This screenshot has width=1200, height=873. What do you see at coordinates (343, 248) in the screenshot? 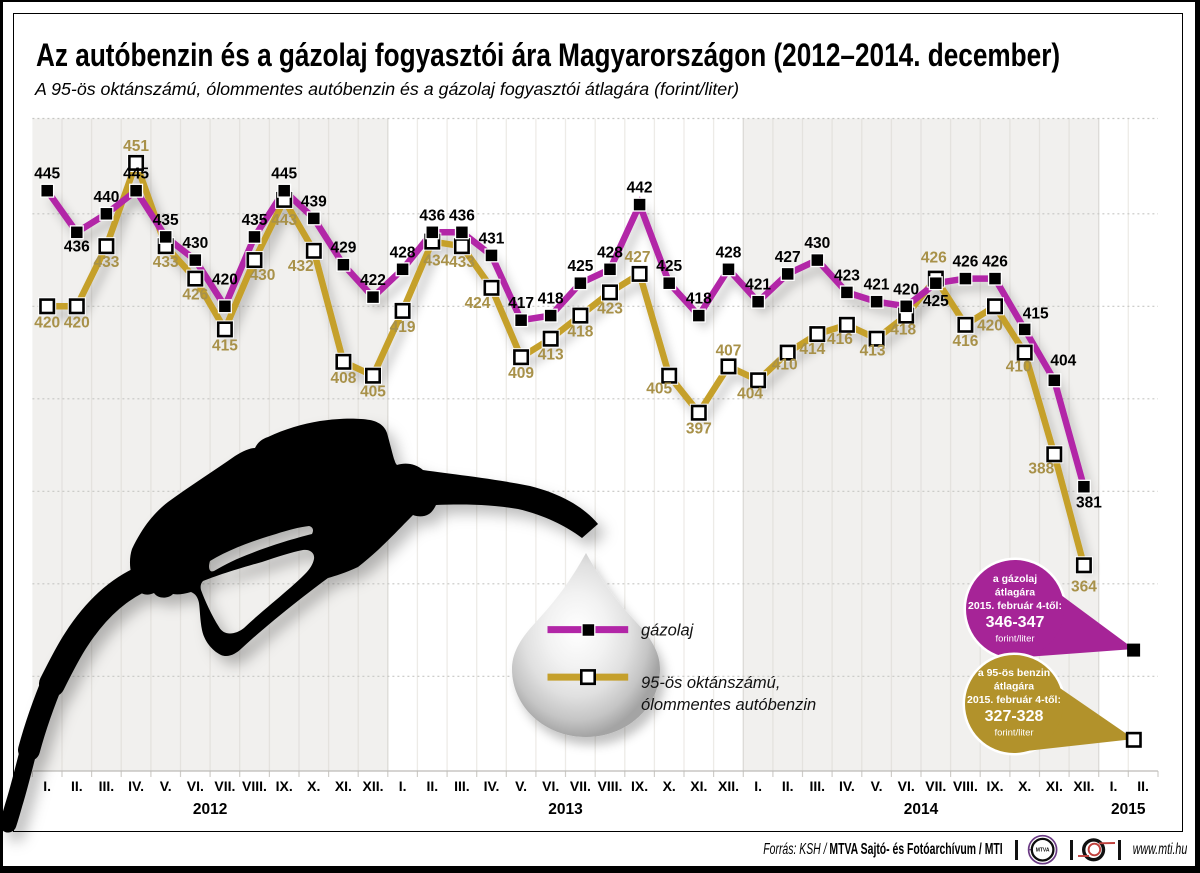
I see `svg-text: 429` at bounding box center [343, 248].